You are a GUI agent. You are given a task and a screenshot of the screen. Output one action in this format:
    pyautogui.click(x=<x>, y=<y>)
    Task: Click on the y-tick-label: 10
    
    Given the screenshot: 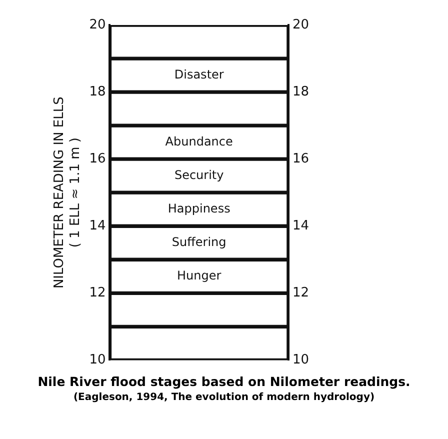 What is the action you would take?
    pyautogui.click(x=97, y=360)
    